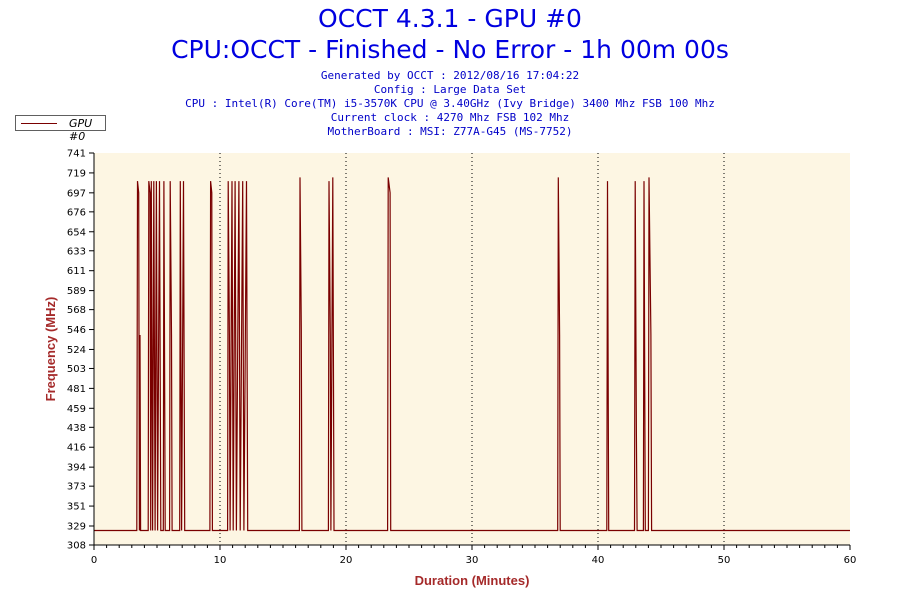  What do you see at coordinates (76, 310) in the screenshot?
I see `y-tick-label: 568` at bounding box center [76, 310].